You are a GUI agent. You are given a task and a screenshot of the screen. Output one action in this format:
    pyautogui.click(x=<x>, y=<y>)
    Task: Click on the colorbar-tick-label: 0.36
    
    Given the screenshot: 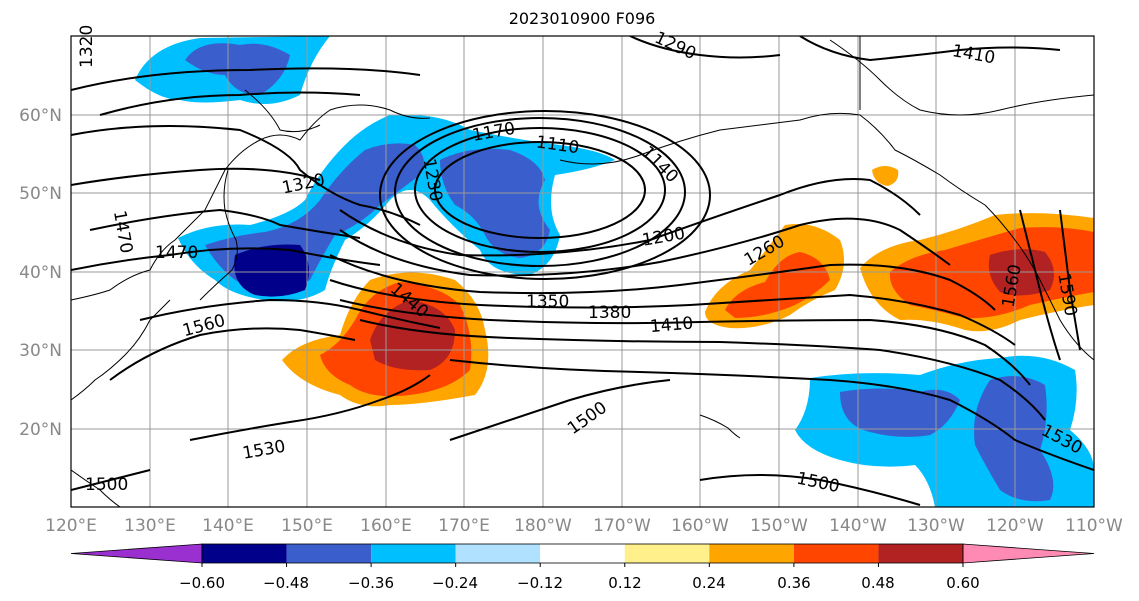 What is the action you would take?
    pyautogui.click(x=793, y=583)
    